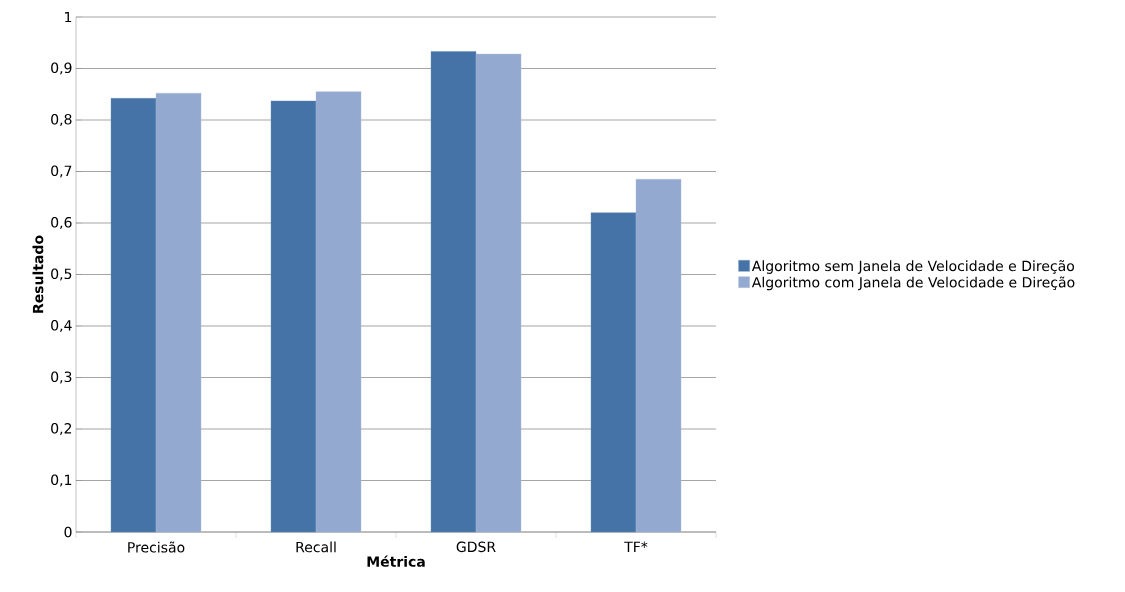  I want to click on x-tick-label: Recall, so click(316, 547).